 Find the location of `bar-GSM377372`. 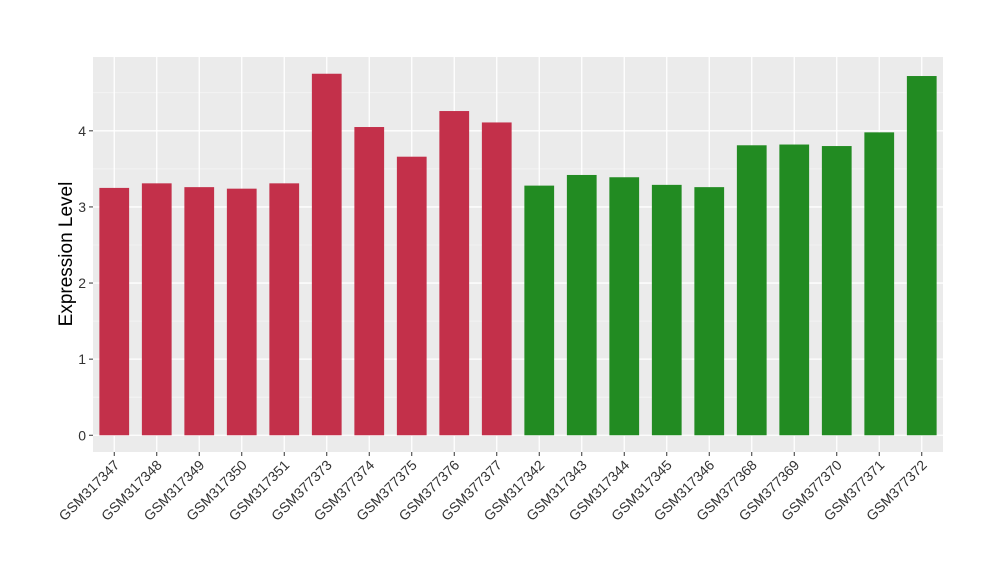

bar-GSM377372 is located at coordinates (921, 256).